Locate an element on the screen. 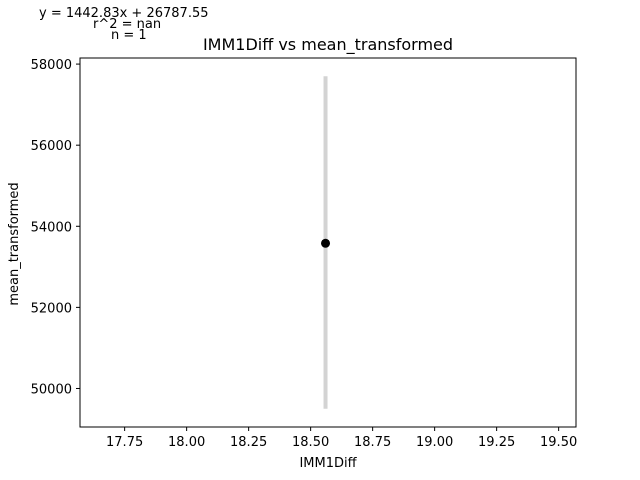 This screenshot has width=640, height=480. x-tick-label-1: 18.00 is located at coordinates (186, 442).